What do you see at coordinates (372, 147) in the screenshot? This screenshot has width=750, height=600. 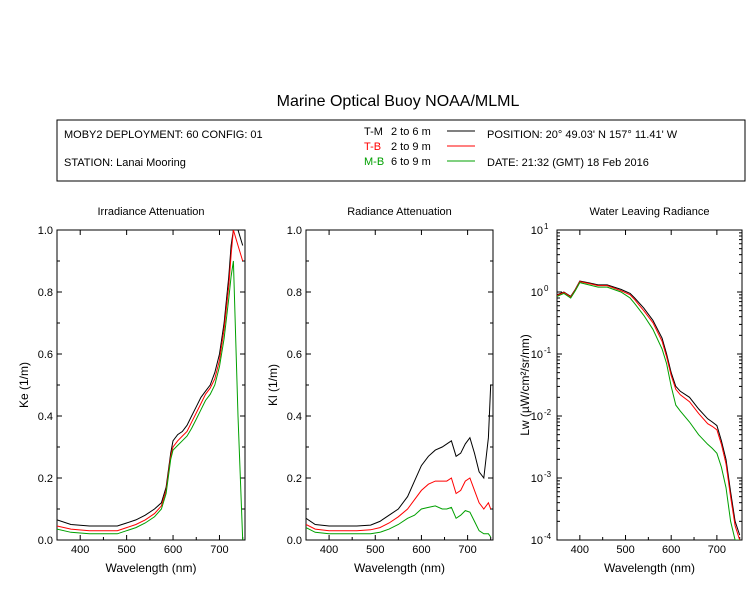 I see `legend-code: T-B` at bounding box center [372, 147].